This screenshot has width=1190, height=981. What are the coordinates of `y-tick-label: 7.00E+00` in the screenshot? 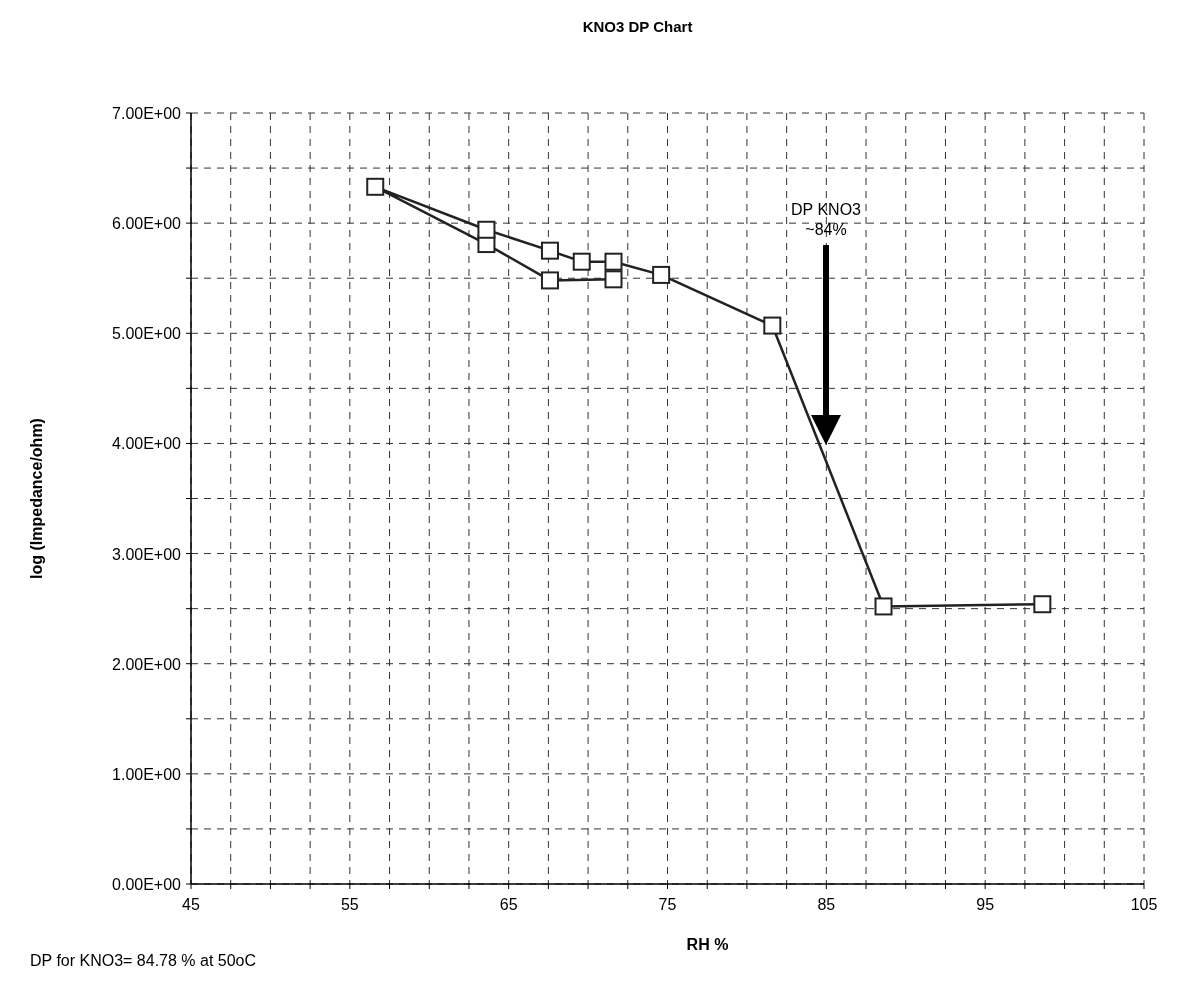 It's located at (147, 113).